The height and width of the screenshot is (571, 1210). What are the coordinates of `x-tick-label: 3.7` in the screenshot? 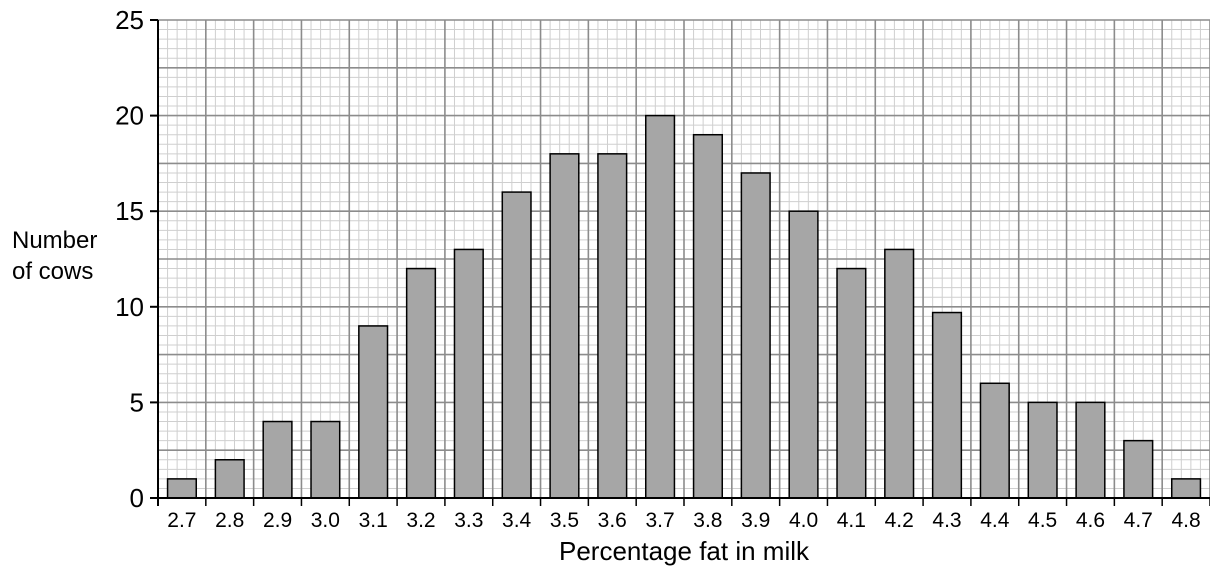 It's located at (659, 520).